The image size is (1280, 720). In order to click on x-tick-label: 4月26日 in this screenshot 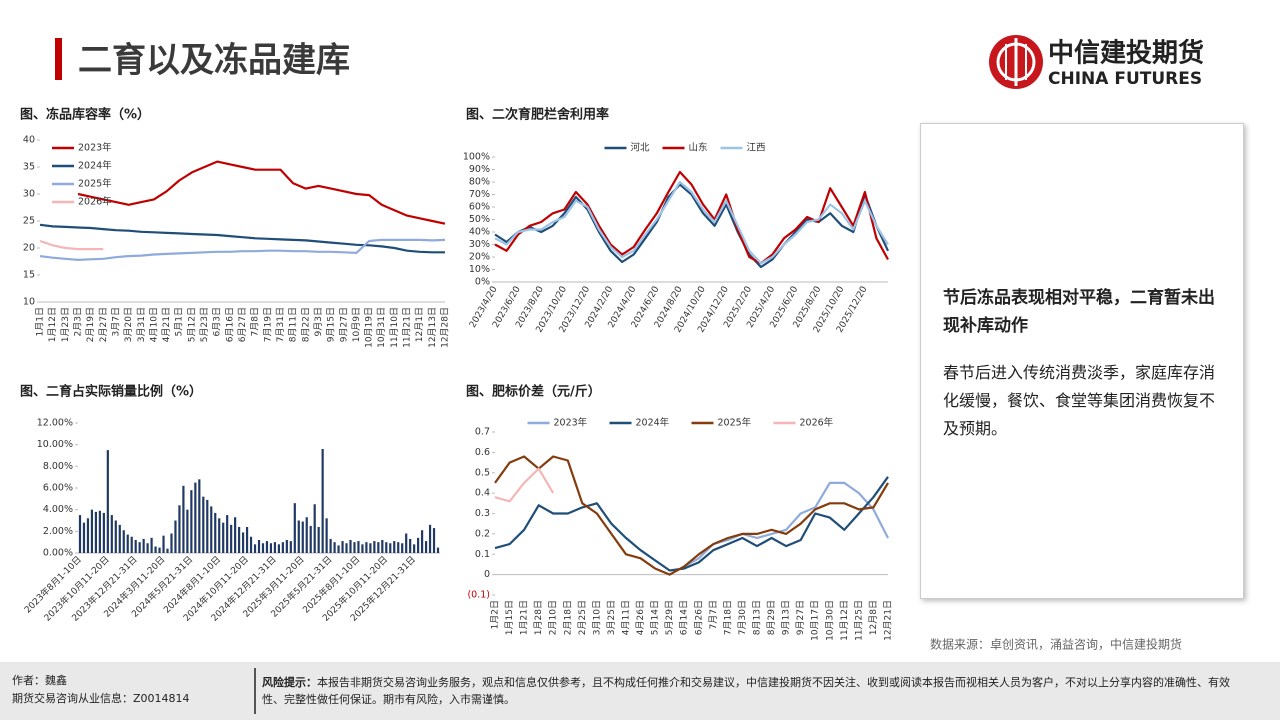, I will do `click(640, 617)`.